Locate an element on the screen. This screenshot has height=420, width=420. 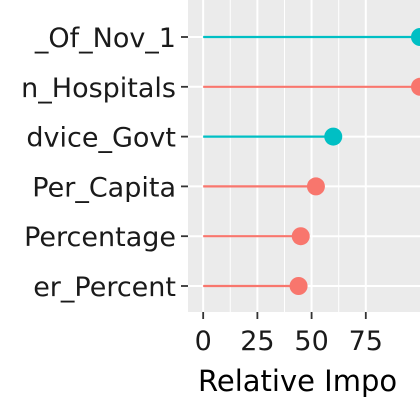
y-tick-label: n_Hospitals is located at coordinates (98, 88).